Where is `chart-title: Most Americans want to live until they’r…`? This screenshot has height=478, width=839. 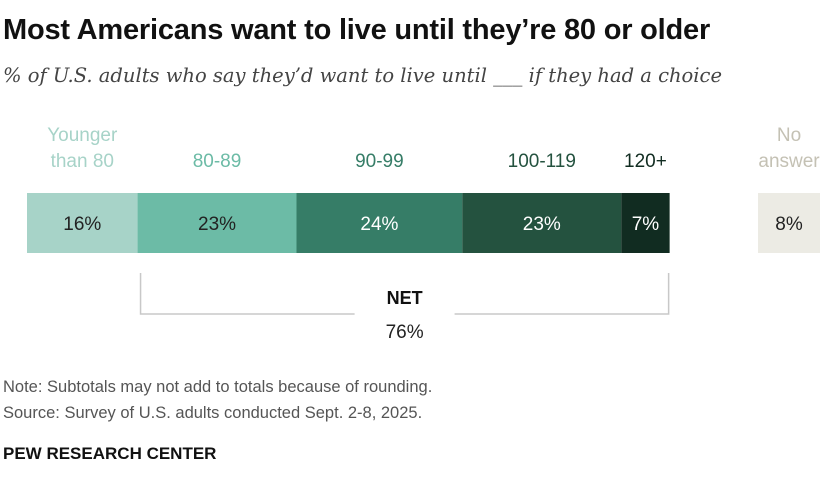
chart-title: Most Americans want to live until they’r… is located at coordinates (357, 30).